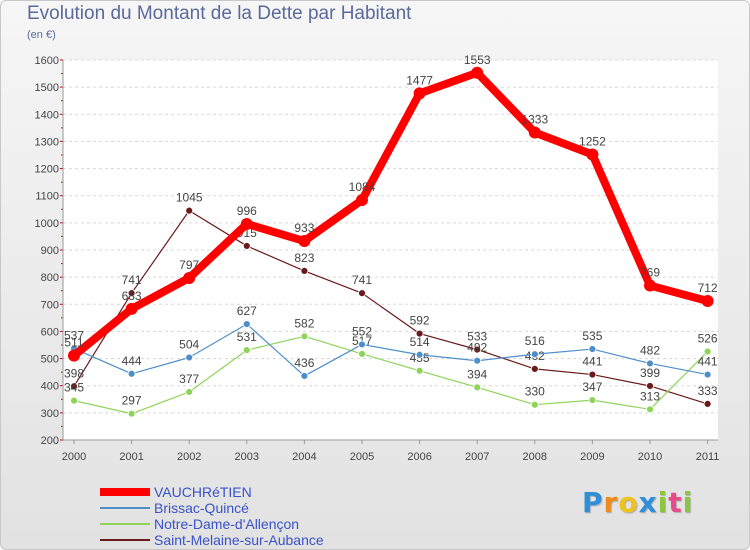 This screenshot has width=750, height=550. Describe the element at coordinates (592, 336) in the screenshot. I see `data-label: 535` at that location.